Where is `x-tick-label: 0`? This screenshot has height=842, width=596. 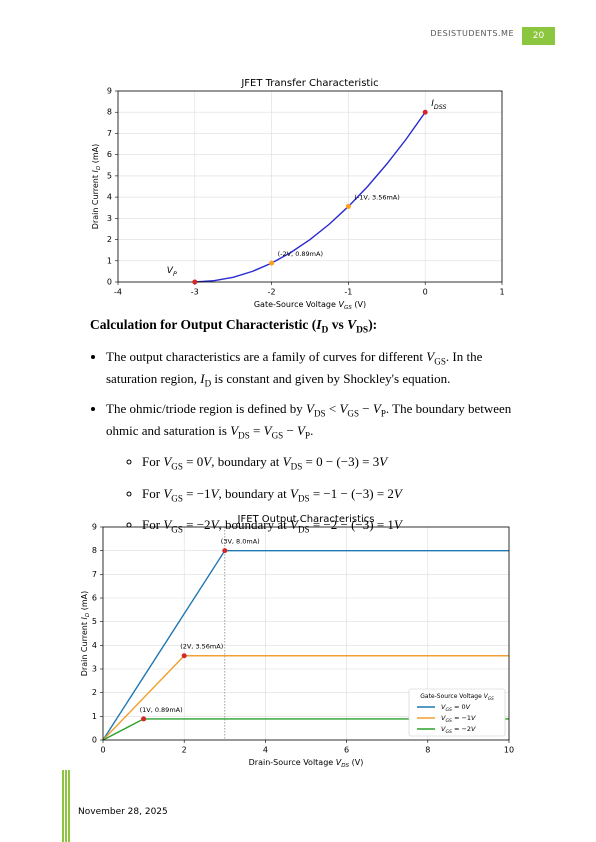 x-tick-label: 0 is located at coordinates (425, 292).